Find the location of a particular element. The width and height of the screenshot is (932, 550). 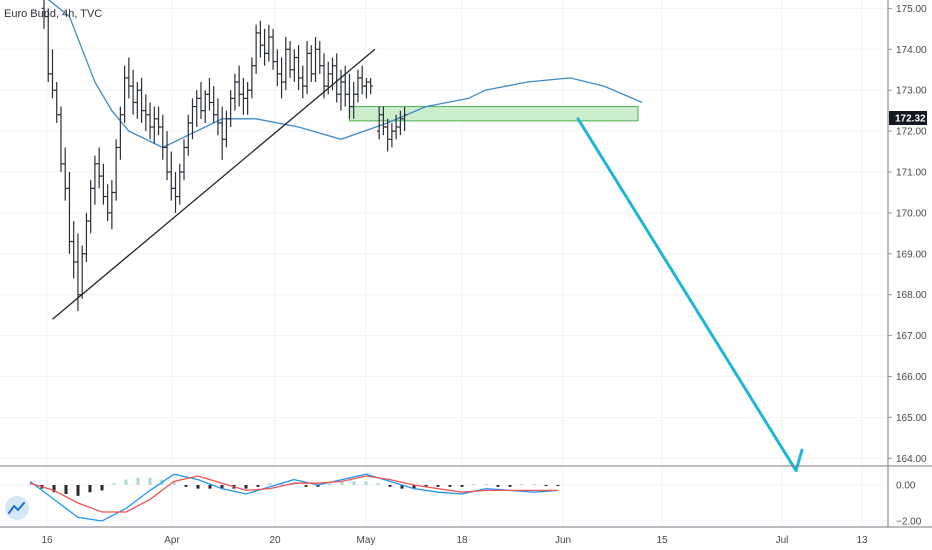

y-tick-label: 170.00 is located at coordinates (911, 213).